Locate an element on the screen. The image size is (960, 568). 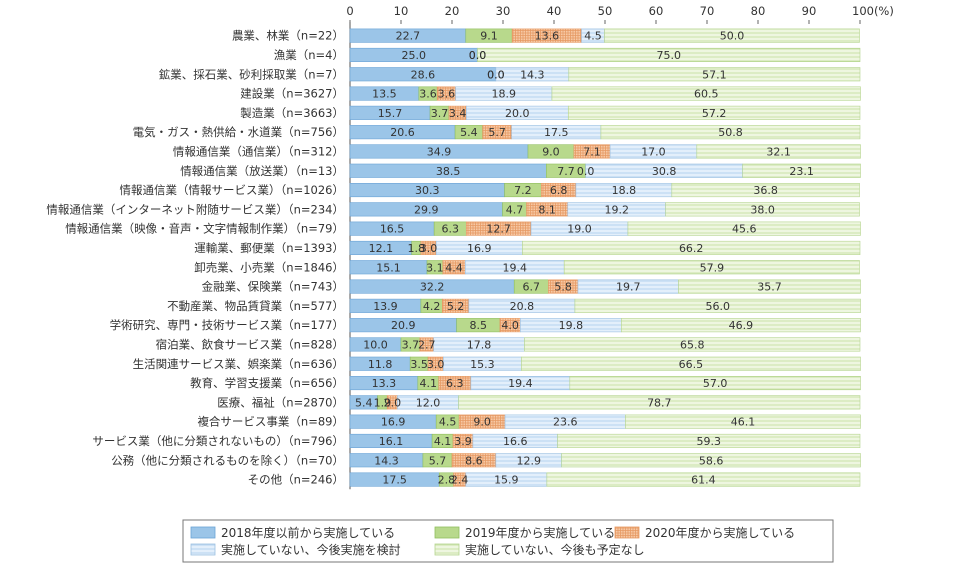
data-label: 3.4 is located at coordinates (458, 113).